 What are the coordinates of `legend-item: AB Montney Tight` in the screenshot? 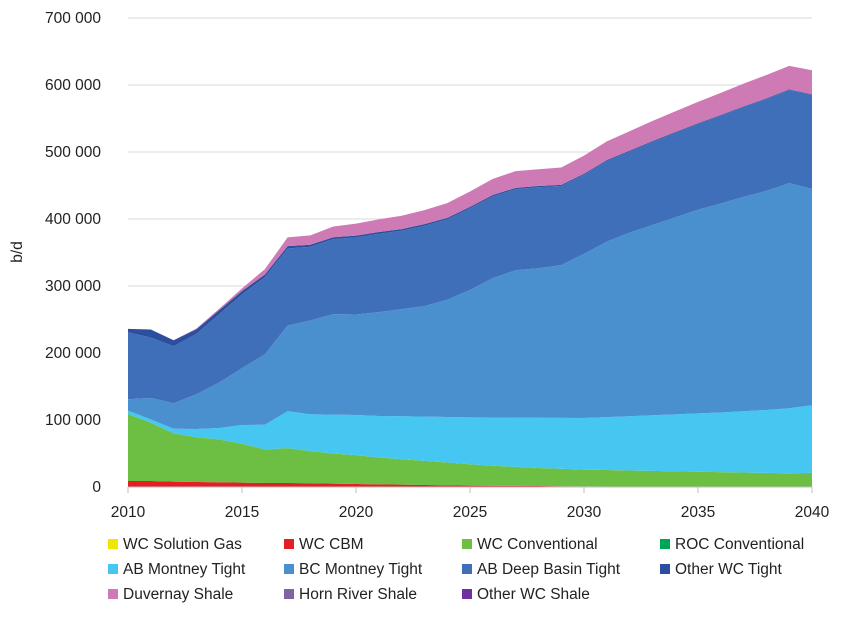 It's located at (177, 569).